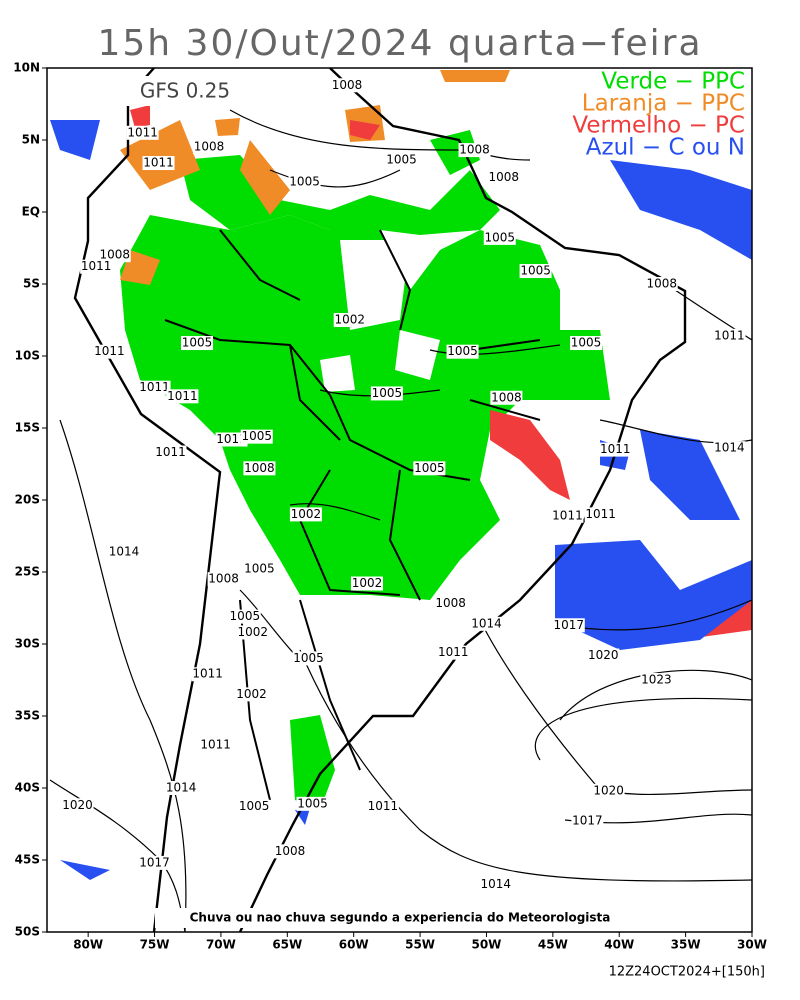 The height and width of the screenshot is (1000, 800). I want to click on lat-tick-label: 5N, so click(31, 140).